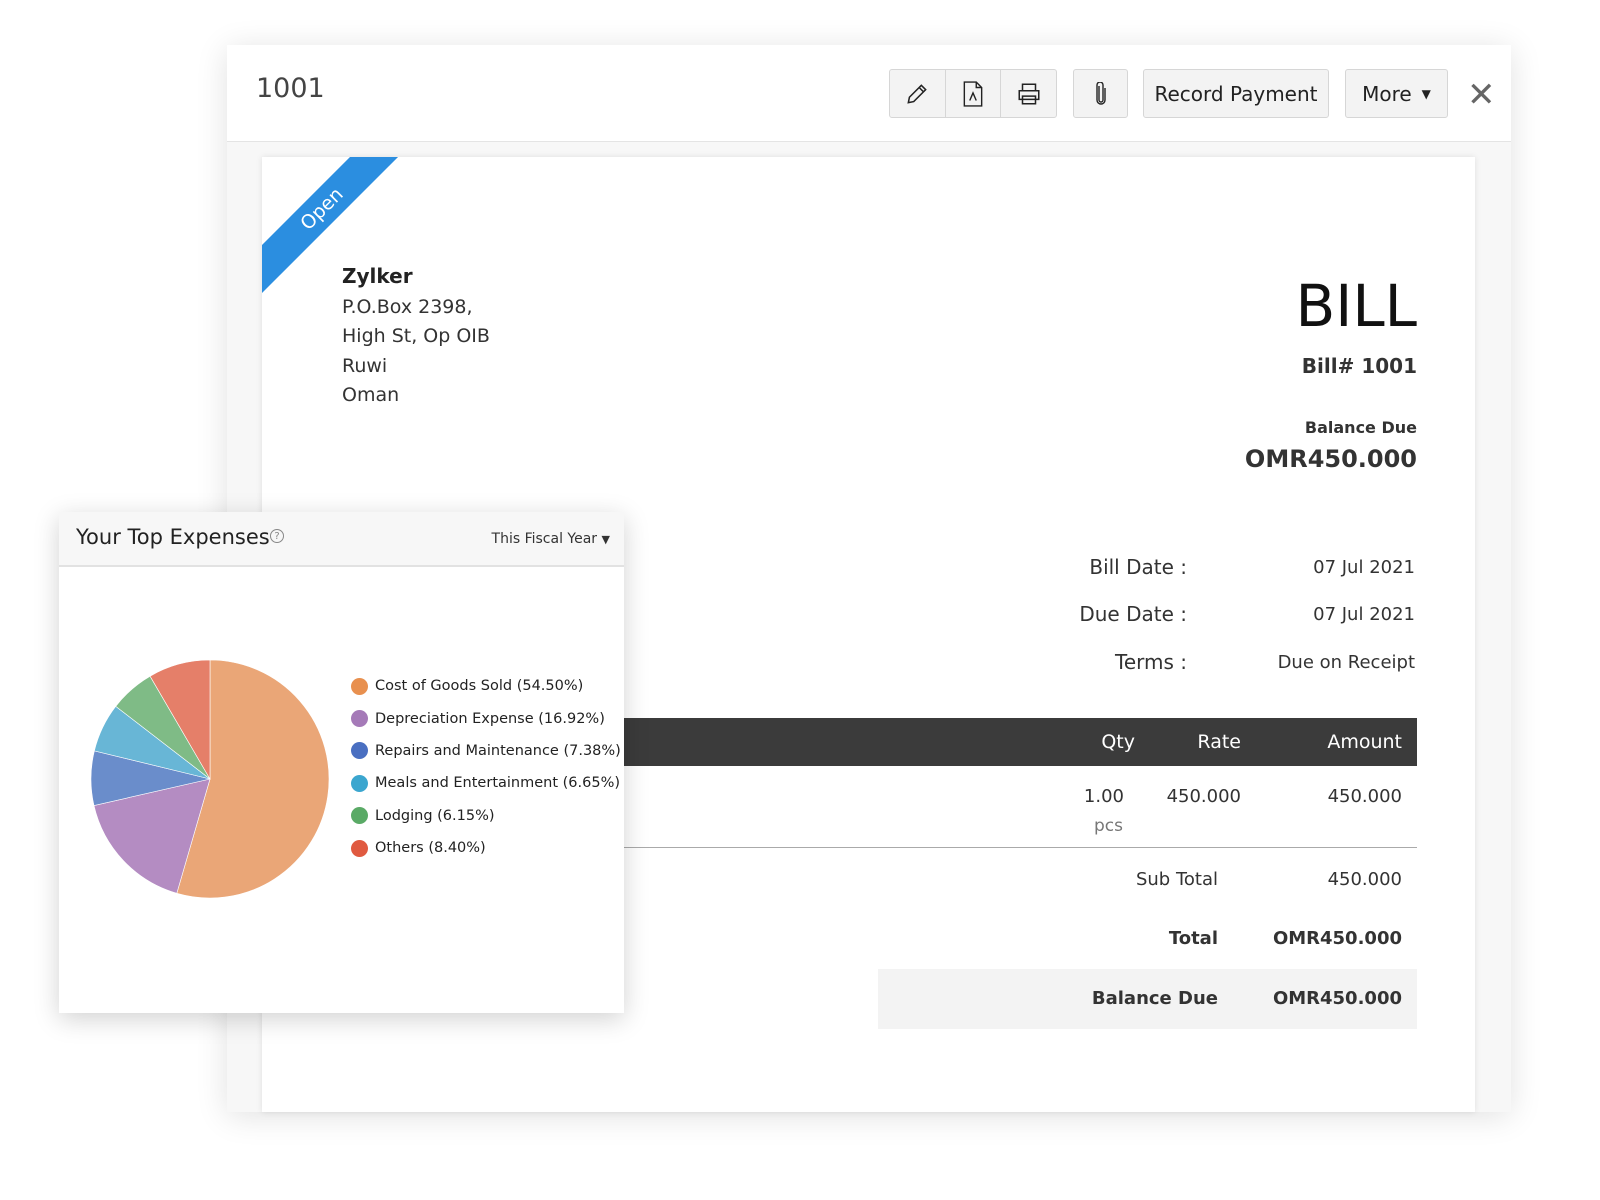 The image size is (1600, 1200). What do you see at coordinates (1364, 614) in the screenshot?
I see `due-date: 07 Jul 2021` at bounding box center [1364, 614].